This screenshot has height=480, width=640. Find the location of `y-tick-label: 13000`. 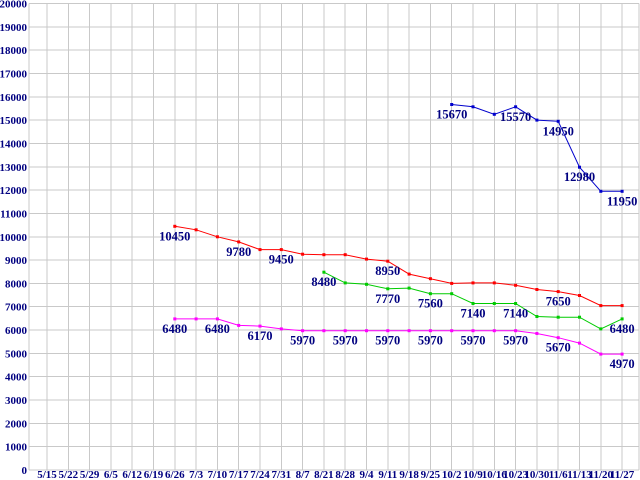

y-tick-label: 13000 is located at coordinates (14, 168).